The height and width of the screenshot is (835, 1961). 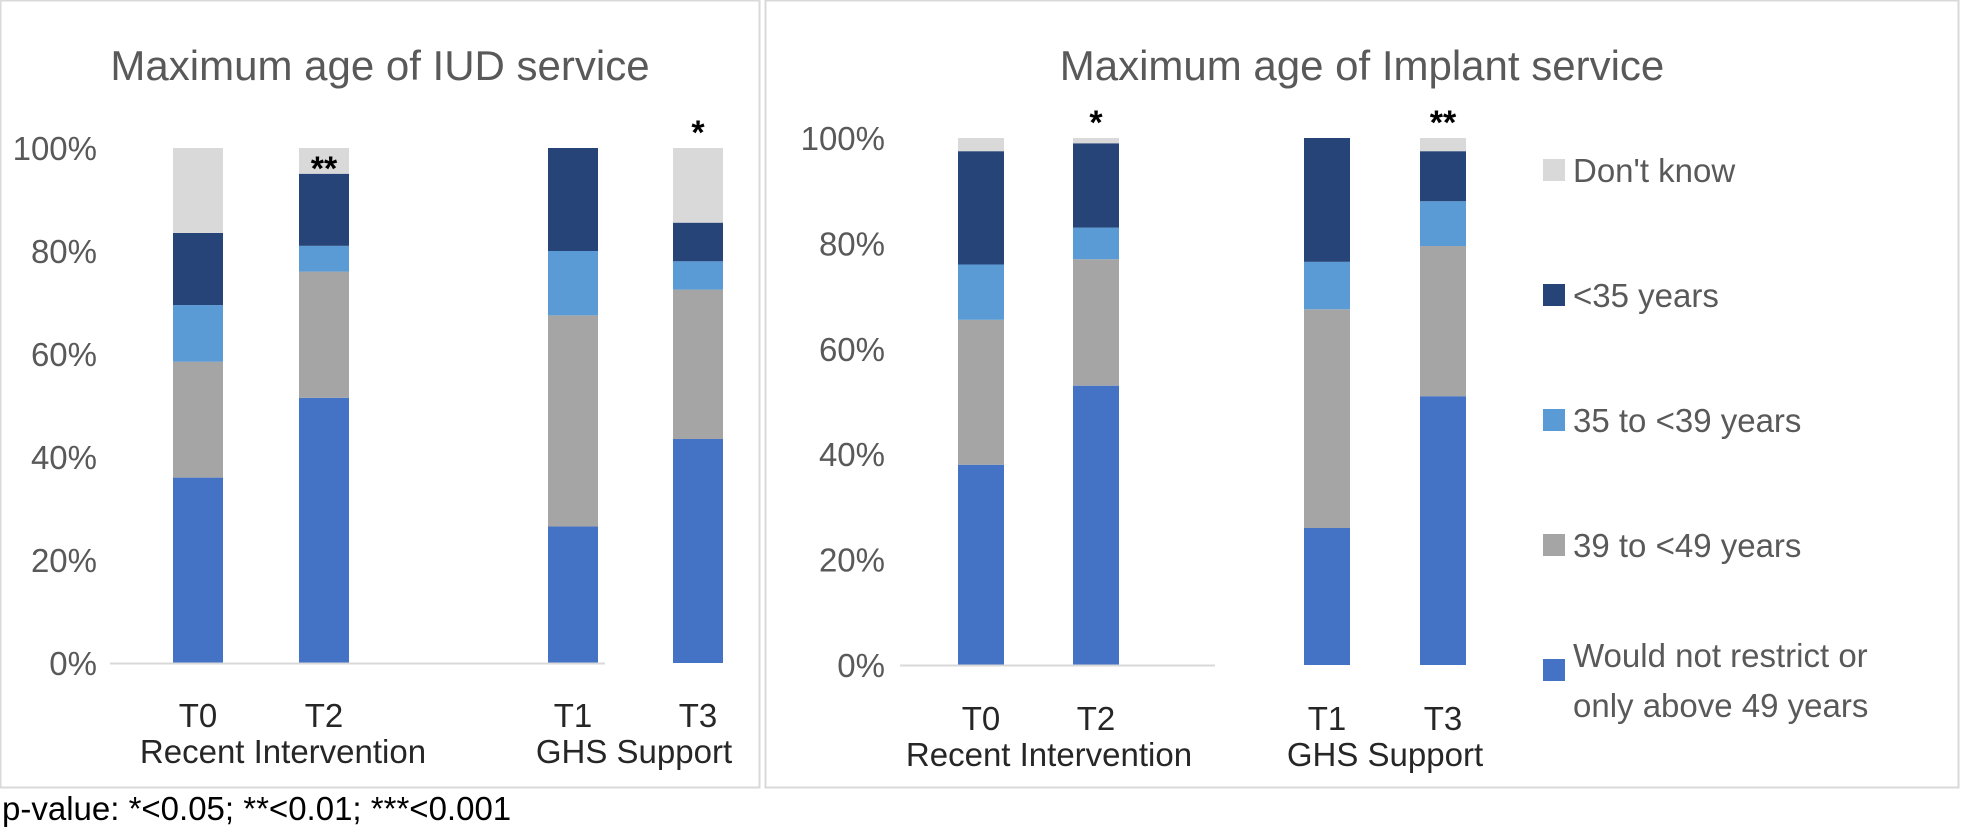 I want to click on iud-category-label: T0, so click(x=198, y=715).